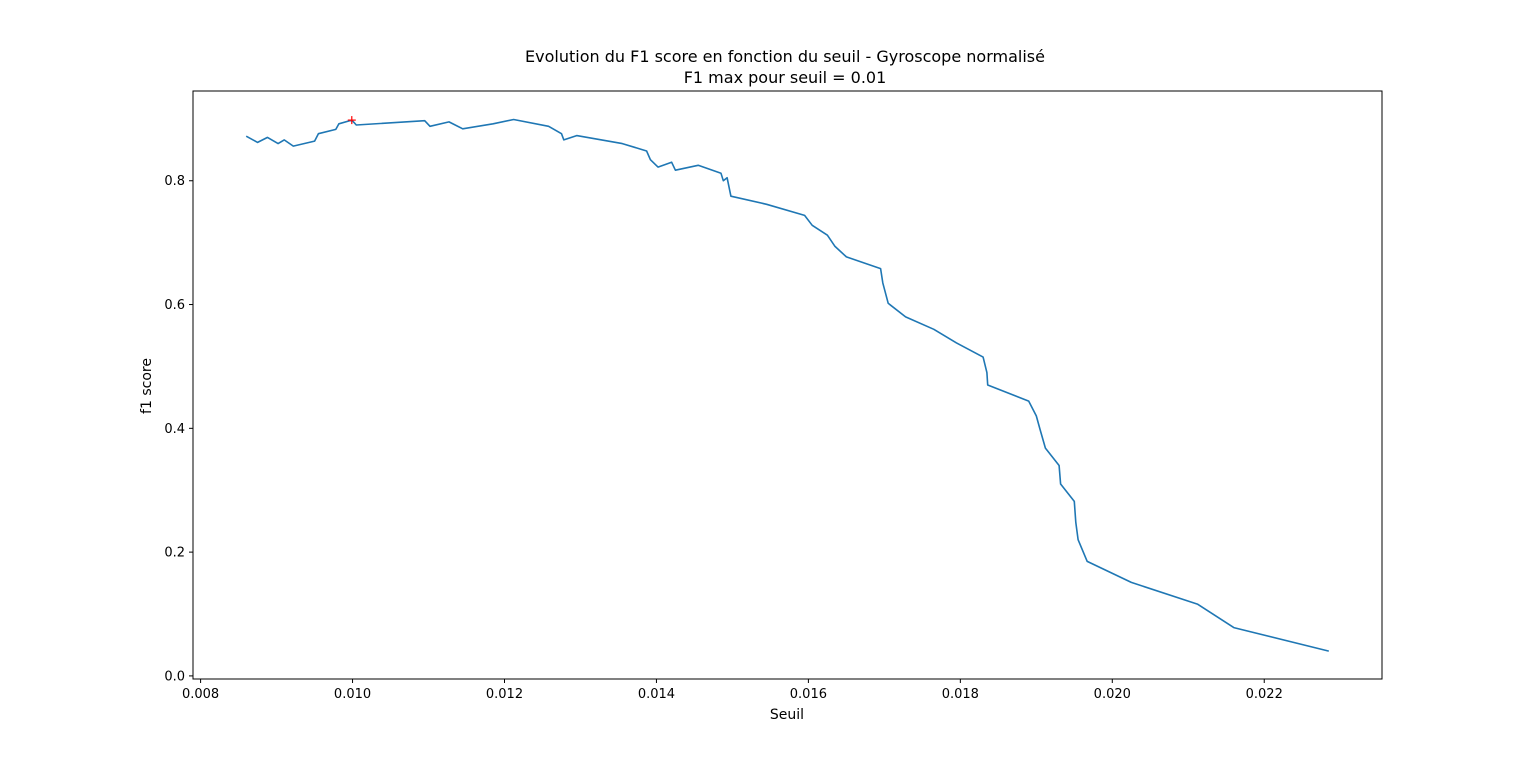 The image size is (1536, 762). I want to click on marker-layer, so click(351, 120).